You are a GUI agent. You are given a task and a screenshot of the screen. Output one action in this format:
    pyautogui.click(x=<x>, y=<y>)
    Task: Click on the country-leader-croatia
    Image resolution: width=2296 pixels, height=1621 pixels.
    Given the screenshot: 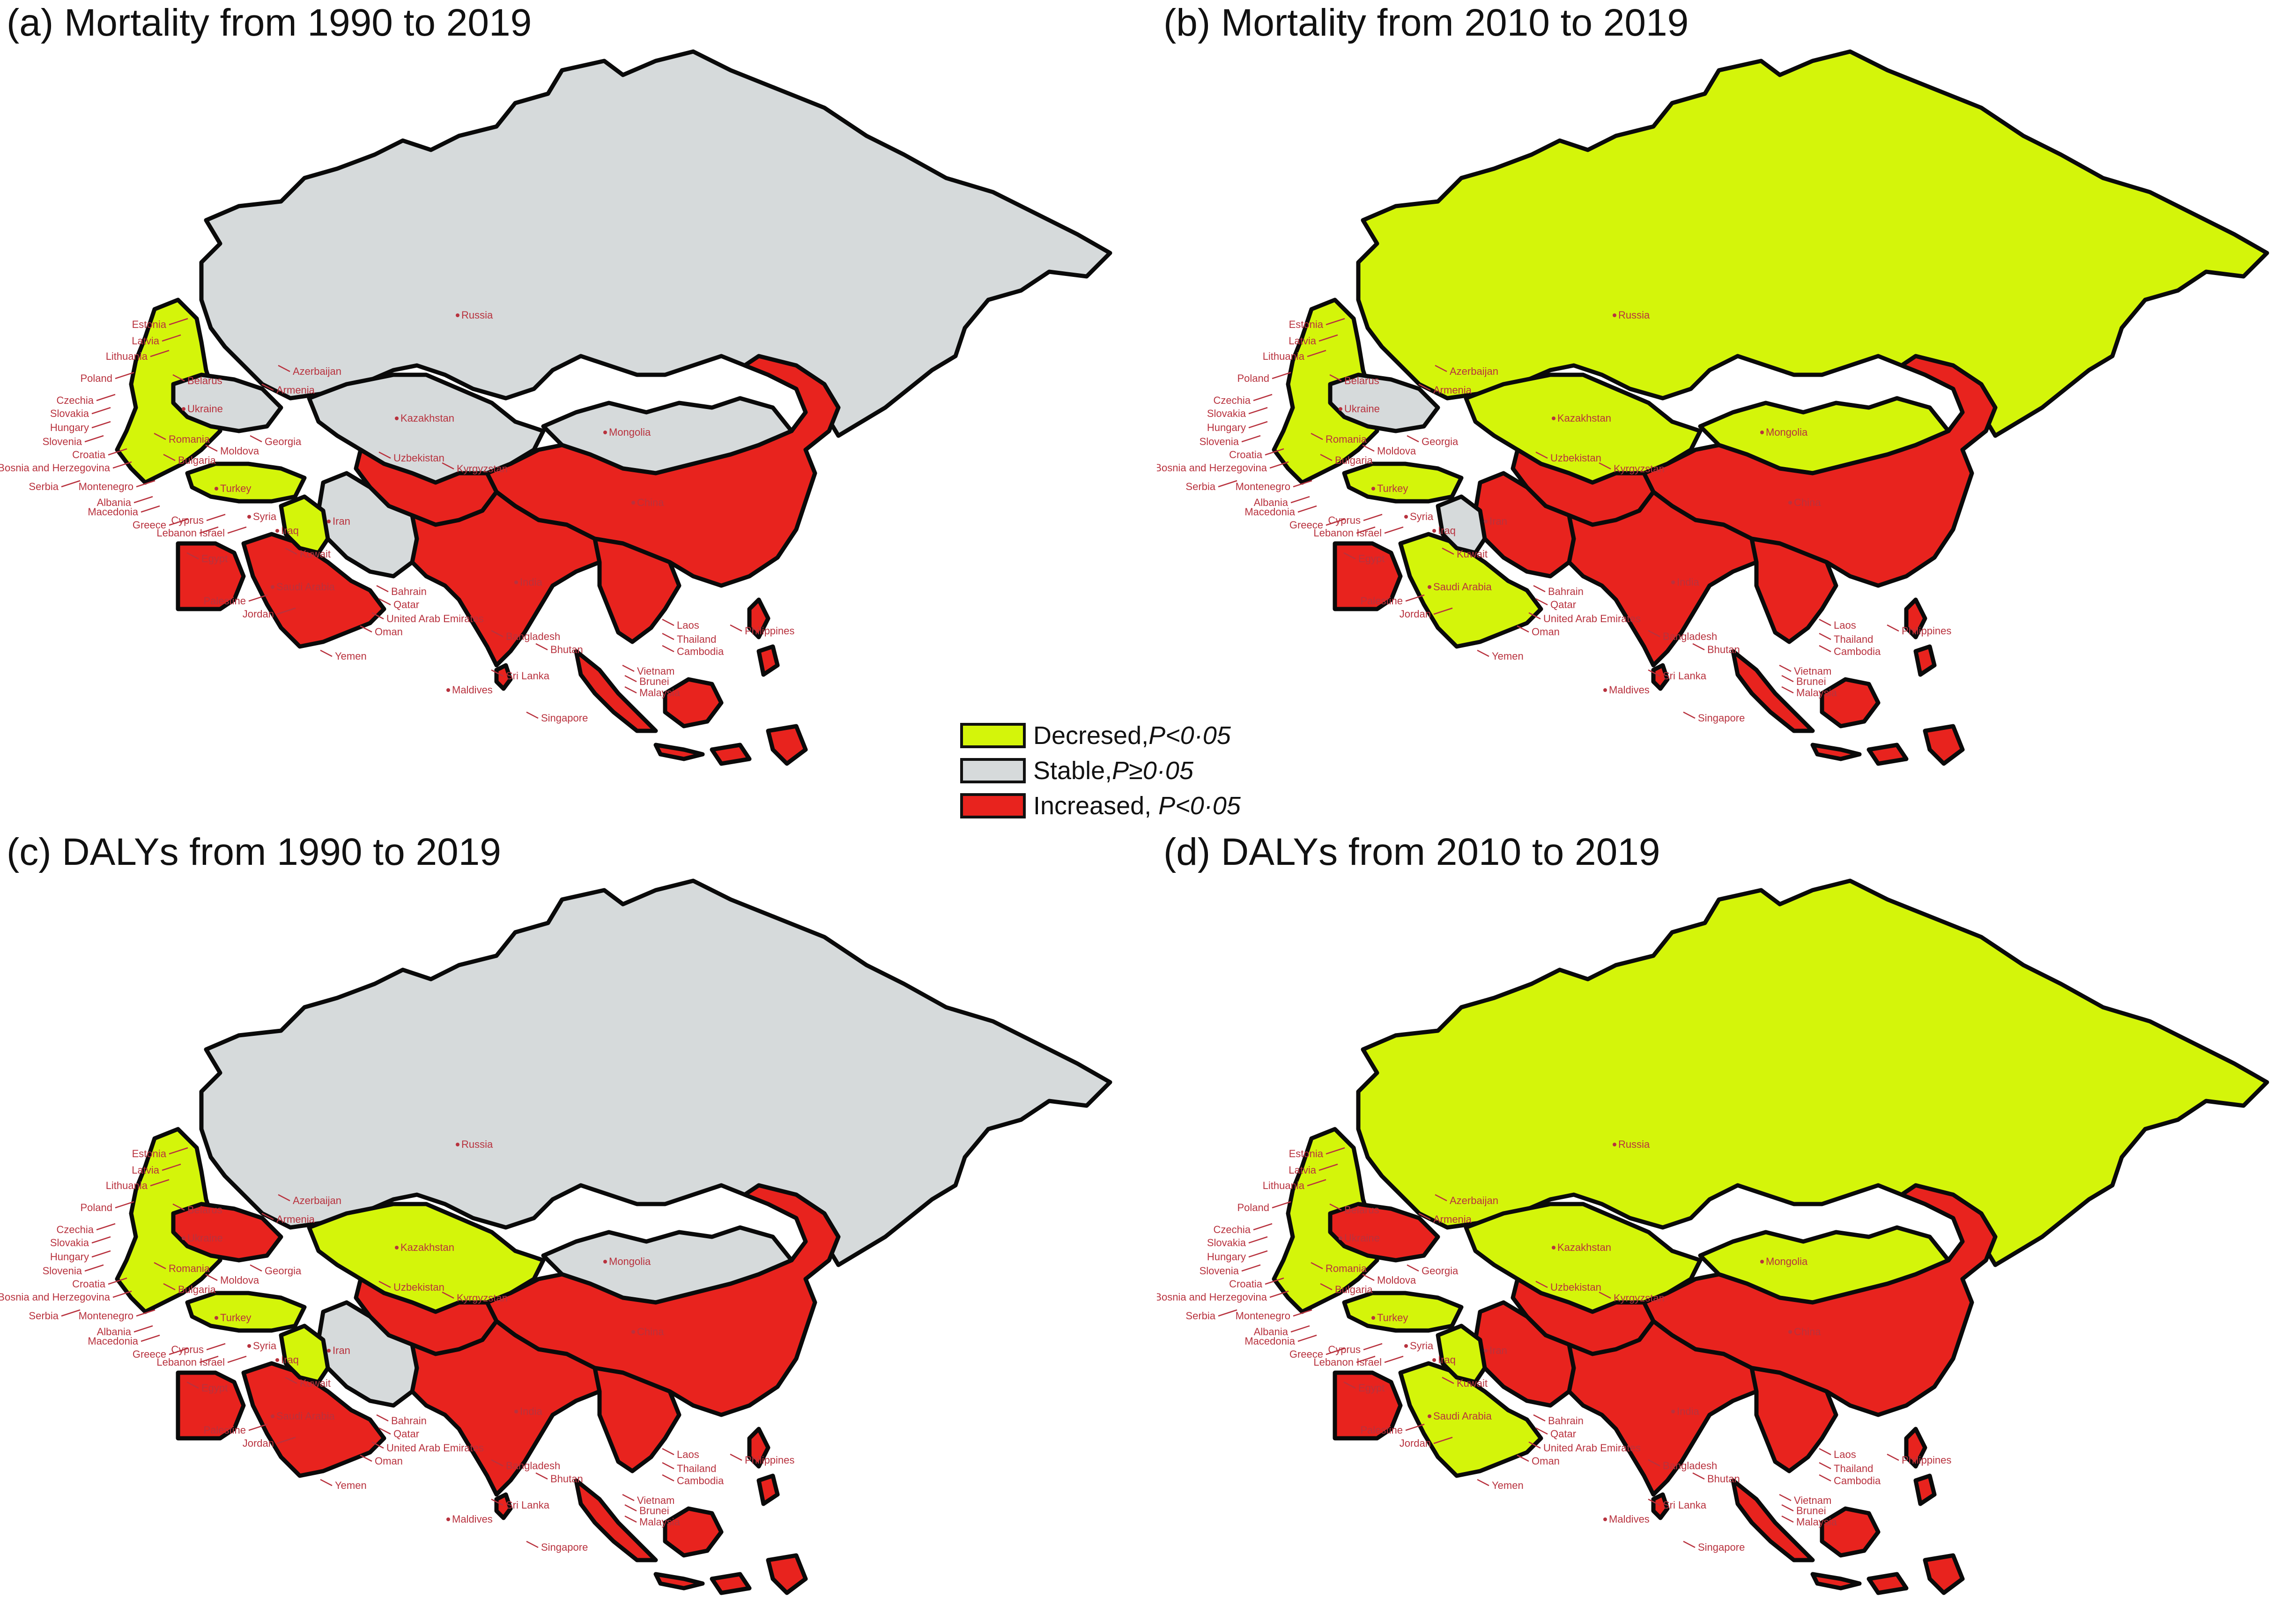 What is the action you would take?
    pyautogui.click(x=117, y=1281)
    